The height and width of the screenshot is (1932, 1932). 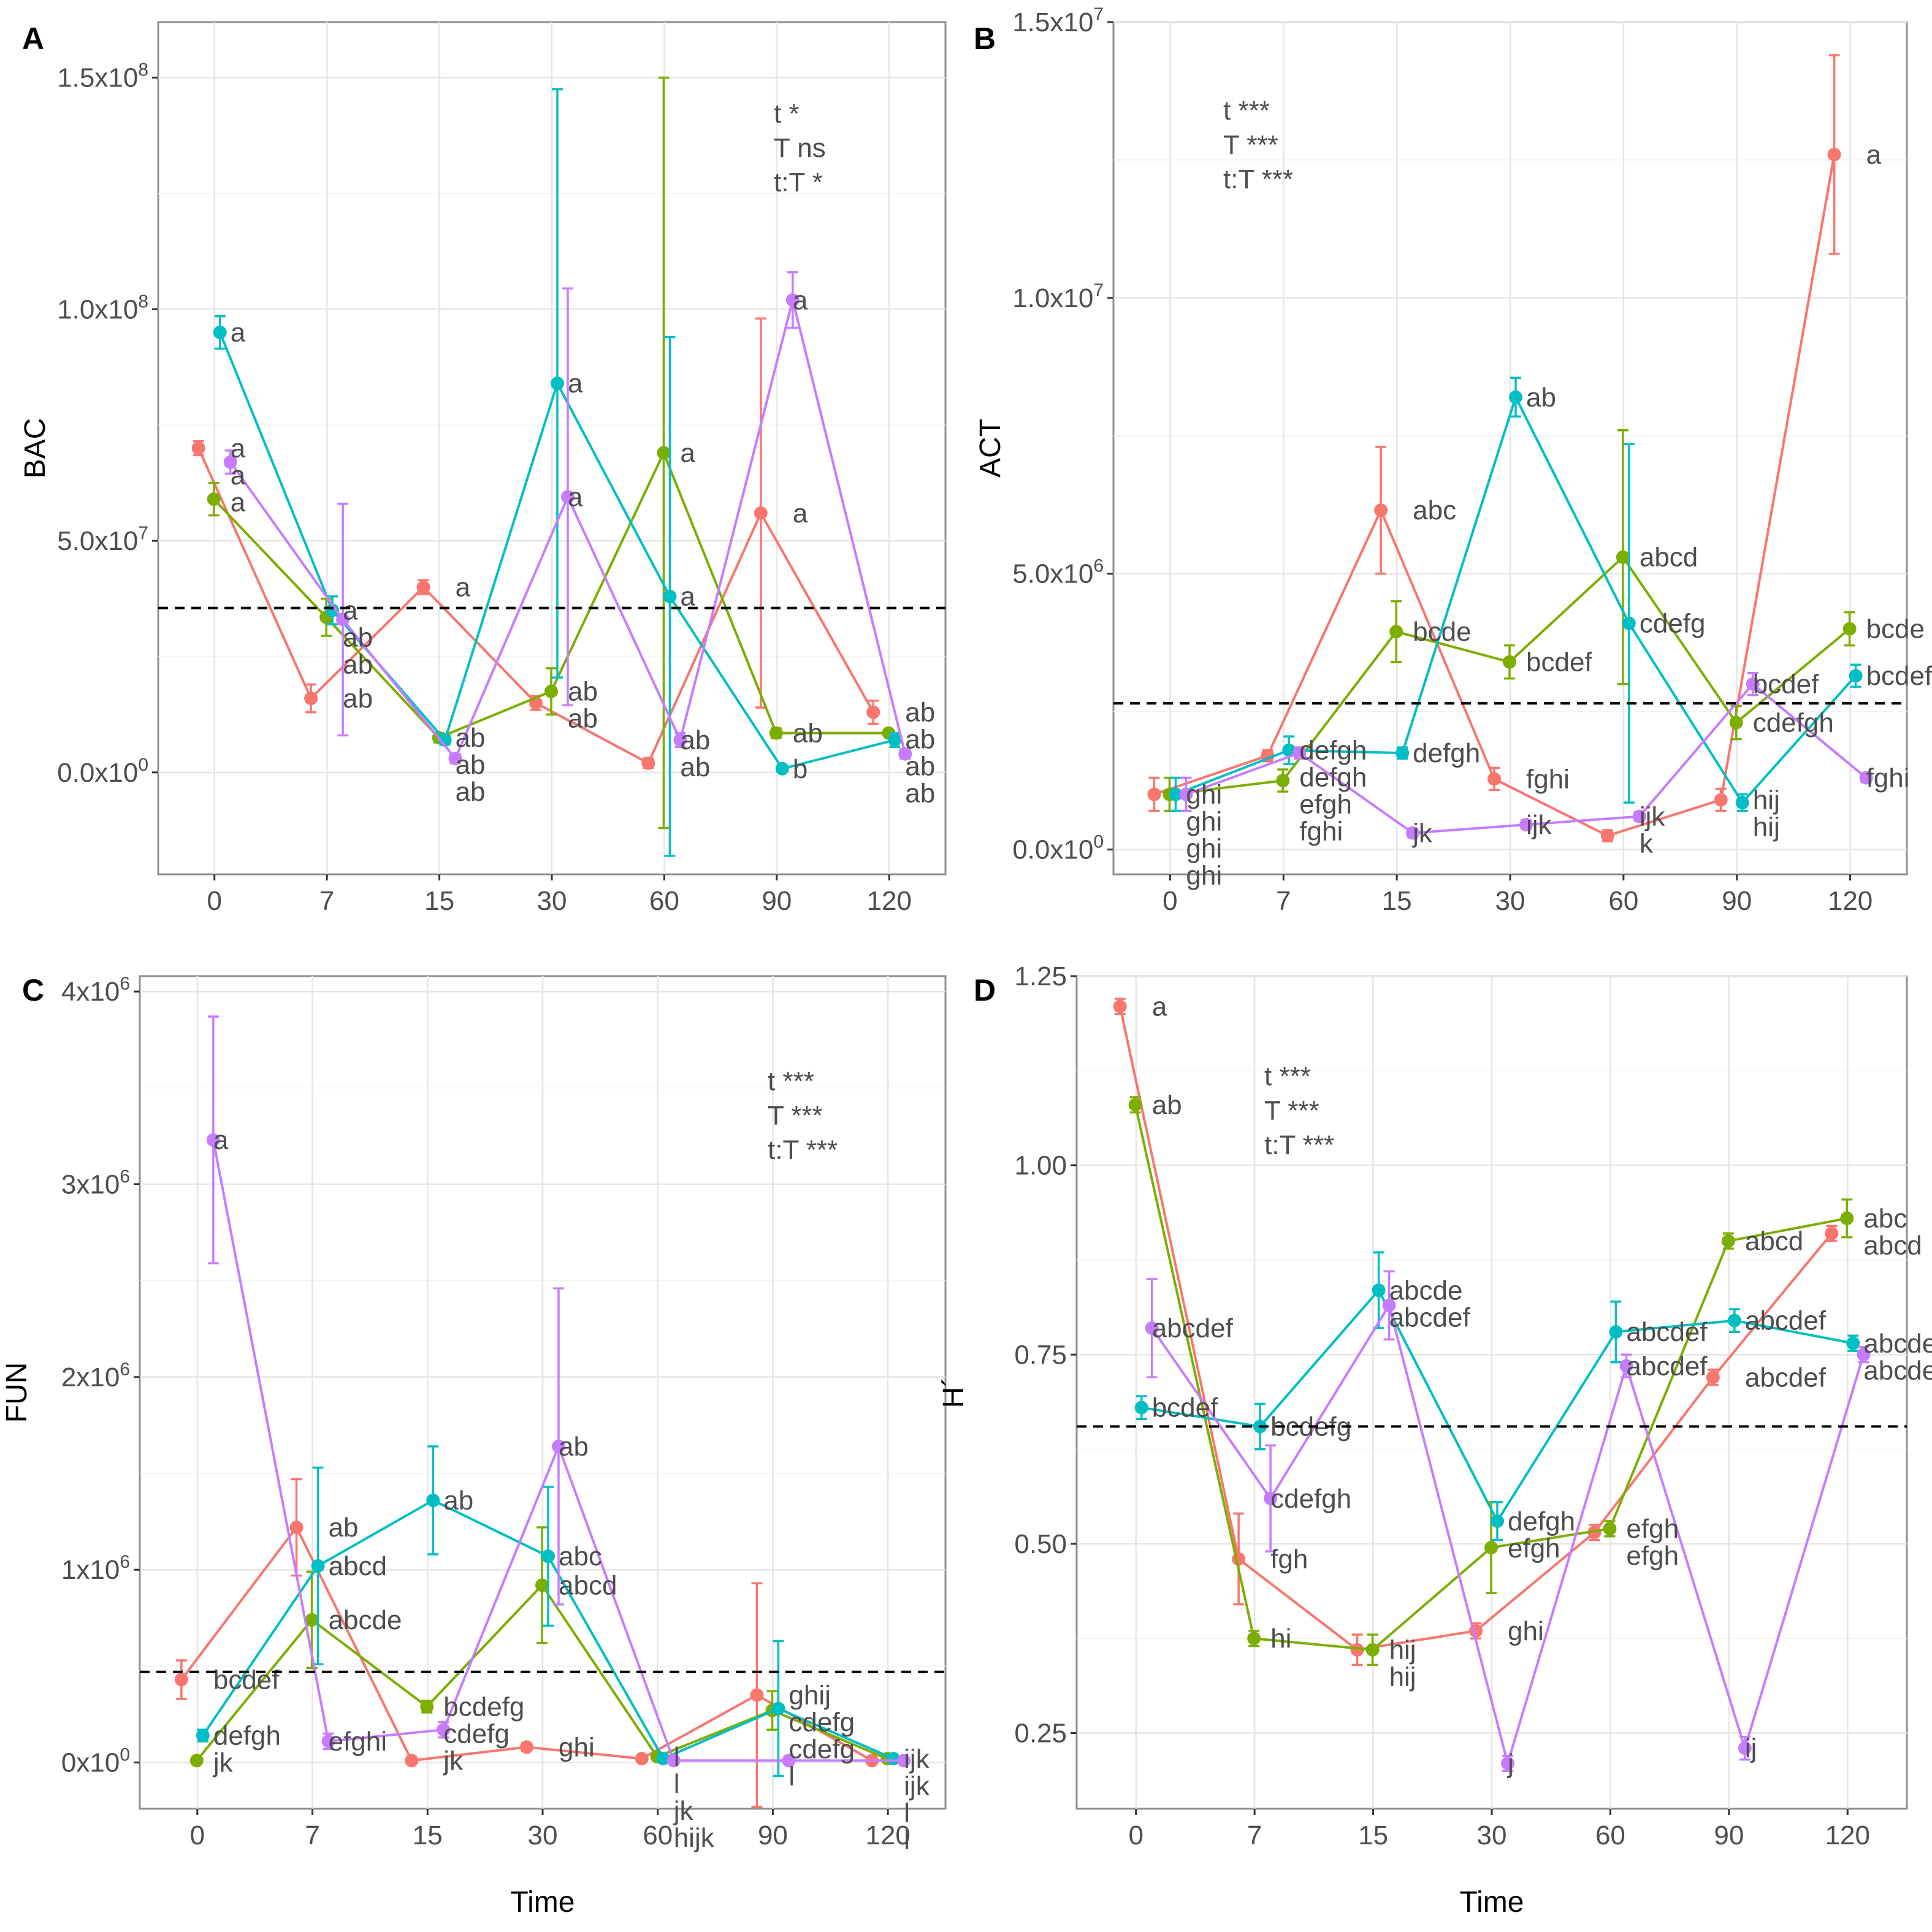 I want to click on stat-annotation: t *, so click(x=787, y=114).